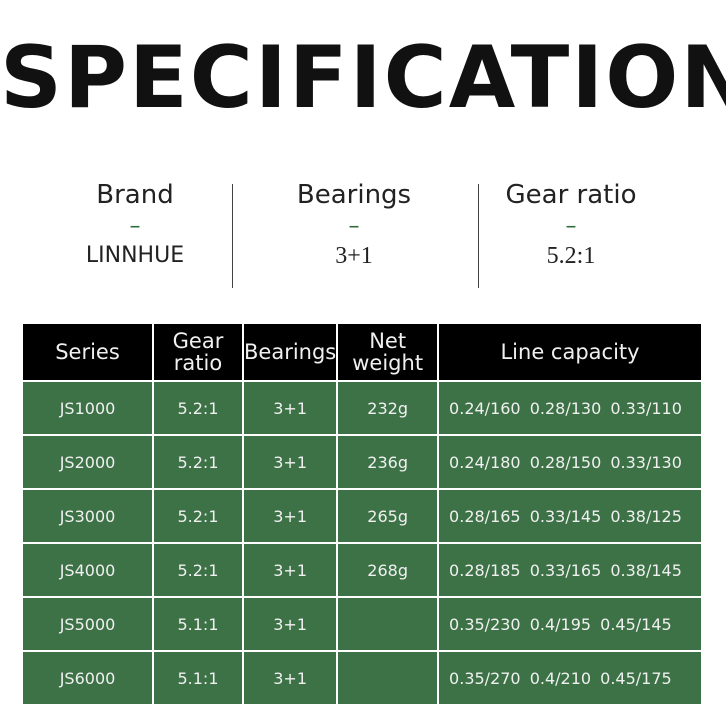  What do you see at coordinates (570, 570) in the screenshot?
I see `table-cell: 0.28/185 0.33/165 0.38/145` at bounding box center [570, 570].